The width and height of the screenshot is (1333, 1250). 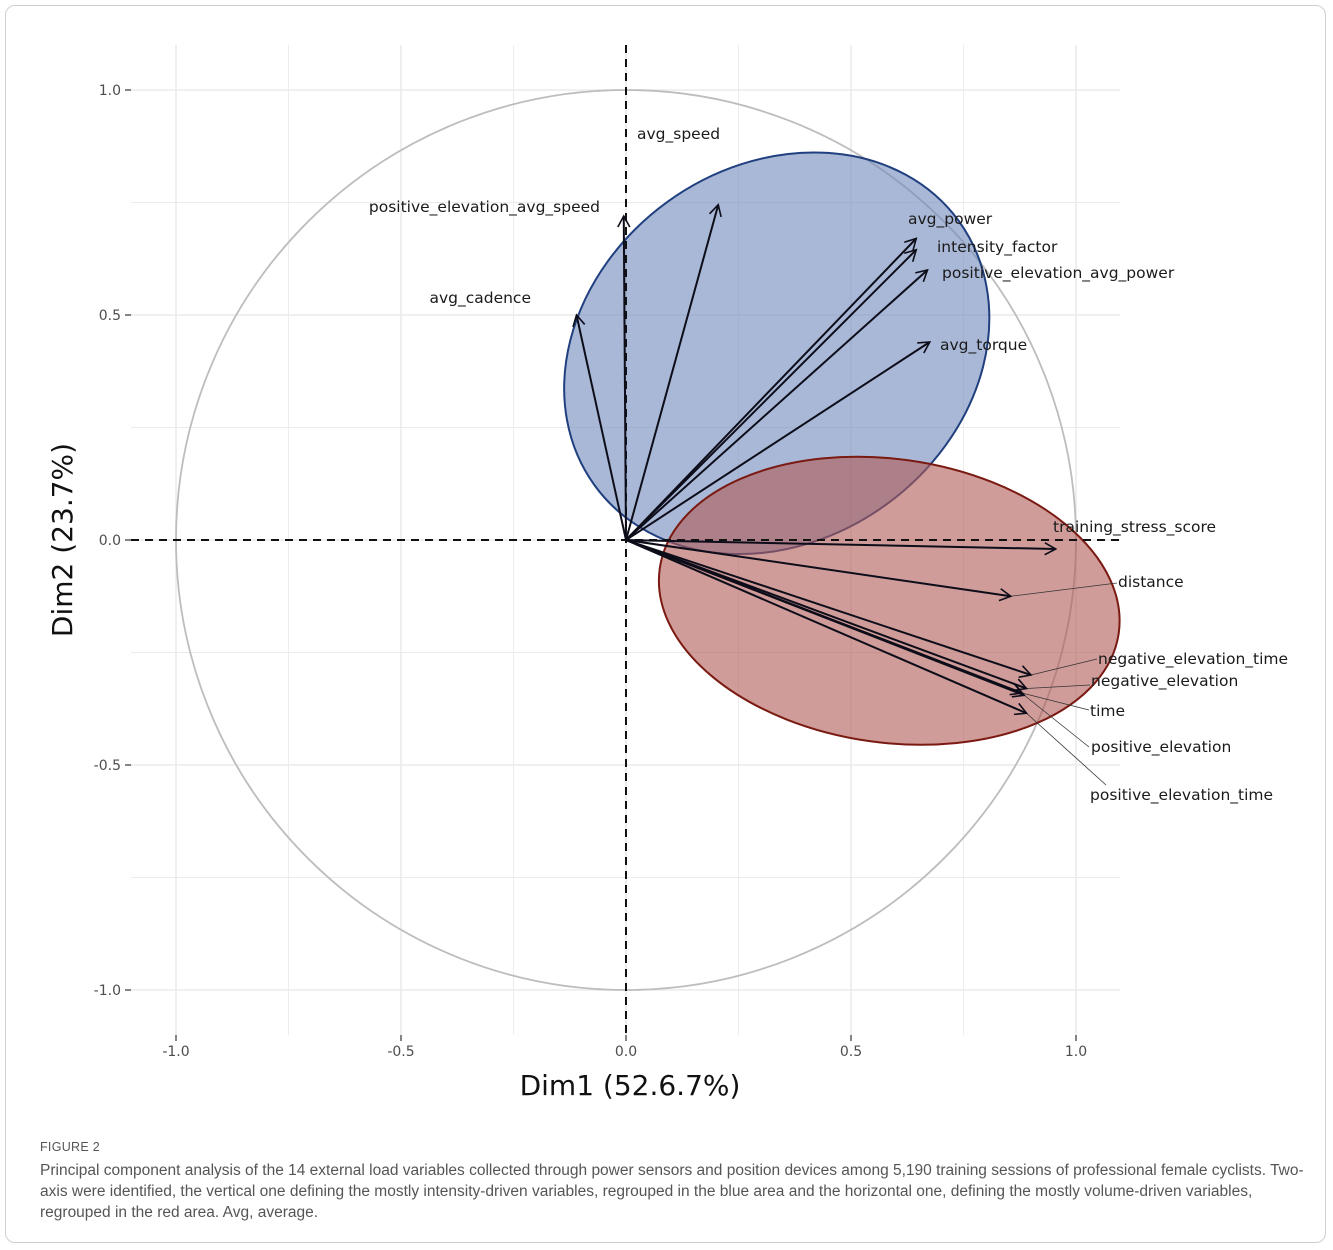 What do you see at coordinates (997, 247) in the screenshot?
I see `variable-label-intensity-factor: intensity_factor` at bounding box center [997, 247].